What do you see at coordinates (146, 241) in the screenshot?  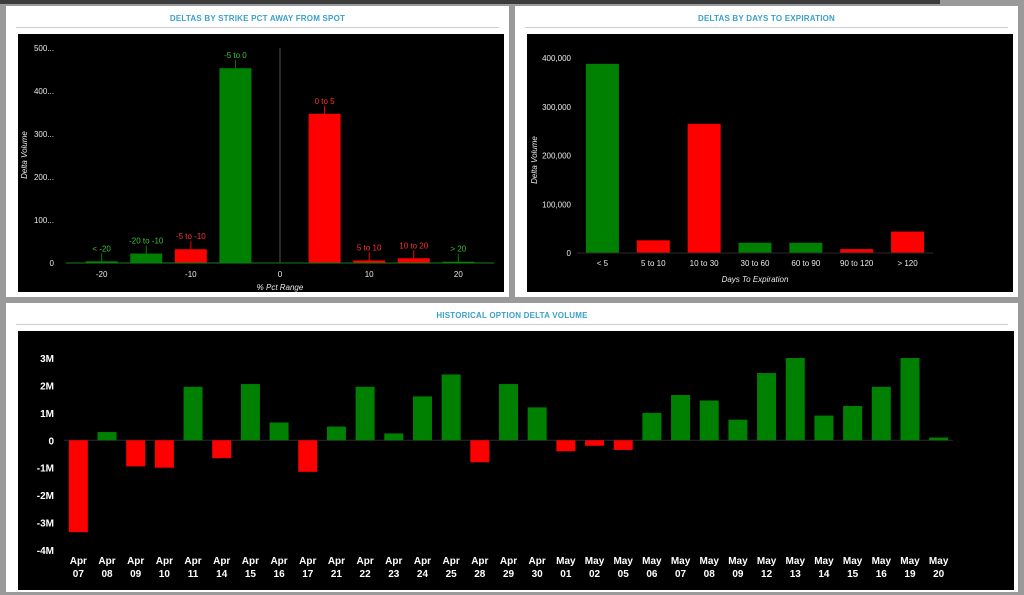 I see `data-label: -20 to -10` at bounding box center [146, 241].